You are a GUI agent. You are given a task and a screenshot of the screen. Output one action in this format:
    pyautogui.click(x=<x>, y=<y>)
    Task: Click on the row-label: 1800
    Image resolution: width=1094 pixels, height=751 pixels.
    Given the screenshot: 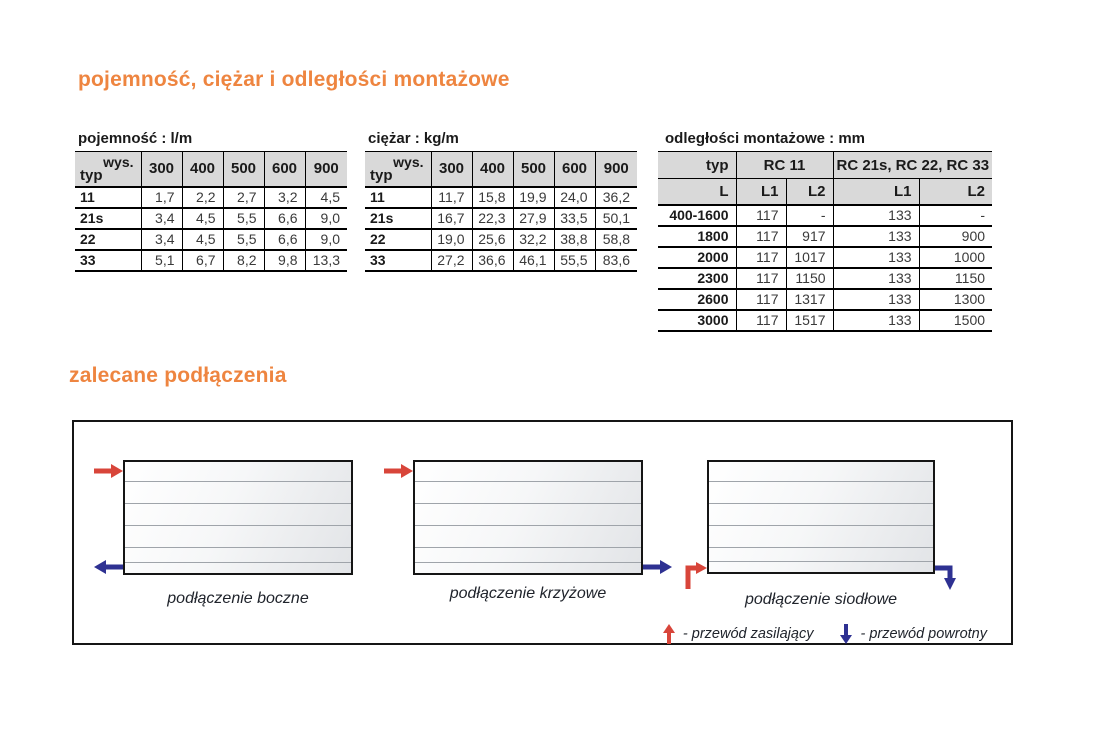 What is the action you would take?
    pyautogui.click(x=697, y=236)
    